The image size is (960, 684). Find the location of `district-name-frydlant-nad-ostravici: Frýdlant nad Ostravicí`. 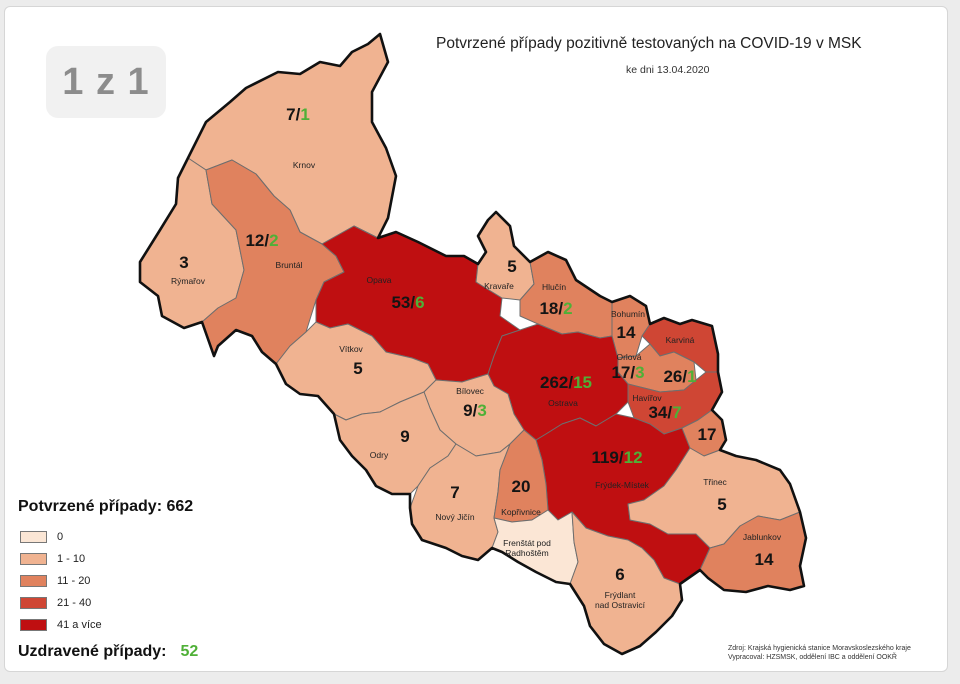

district-name-frydlant-nad-ostravici: Frýdlant nad Ostravicí is located at coordinates (620, 600).